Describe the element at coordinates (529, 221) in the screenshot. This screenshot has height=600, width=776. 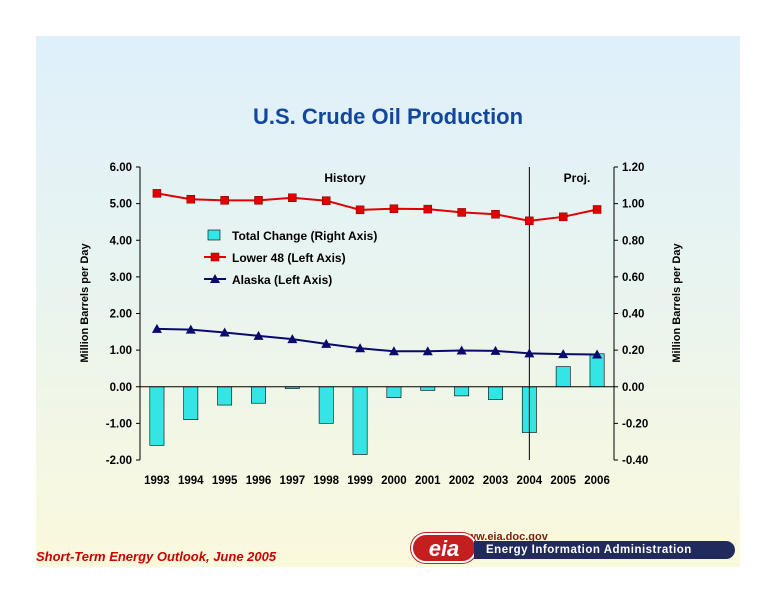
I see `point-lower48-2004` at that location.